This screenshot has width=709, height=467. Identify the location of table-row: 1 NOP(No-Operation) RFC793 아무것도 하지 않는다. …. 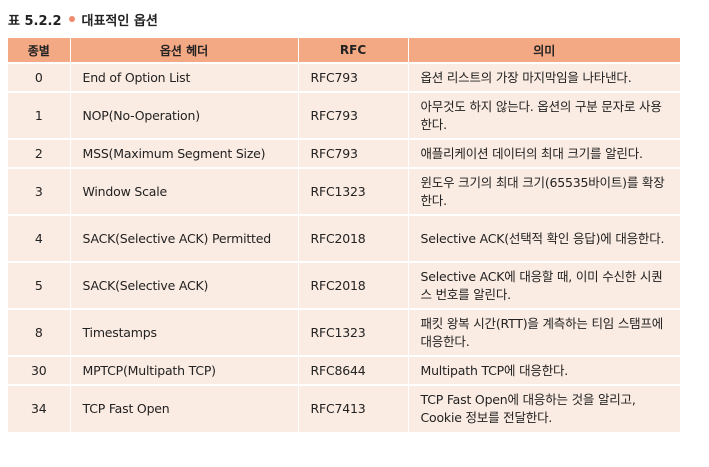
(344, 115).